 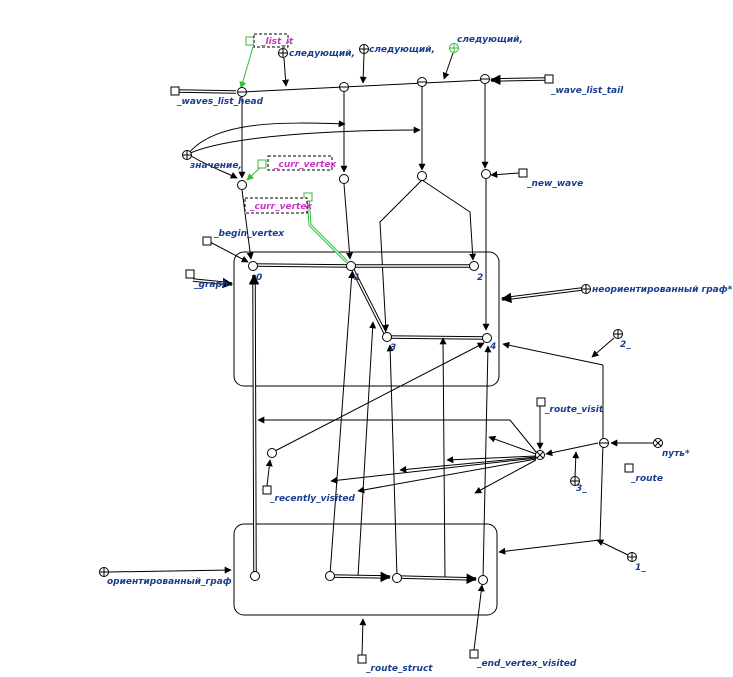 I want to click on graph-label: _graph, so click(x=210, y=285).